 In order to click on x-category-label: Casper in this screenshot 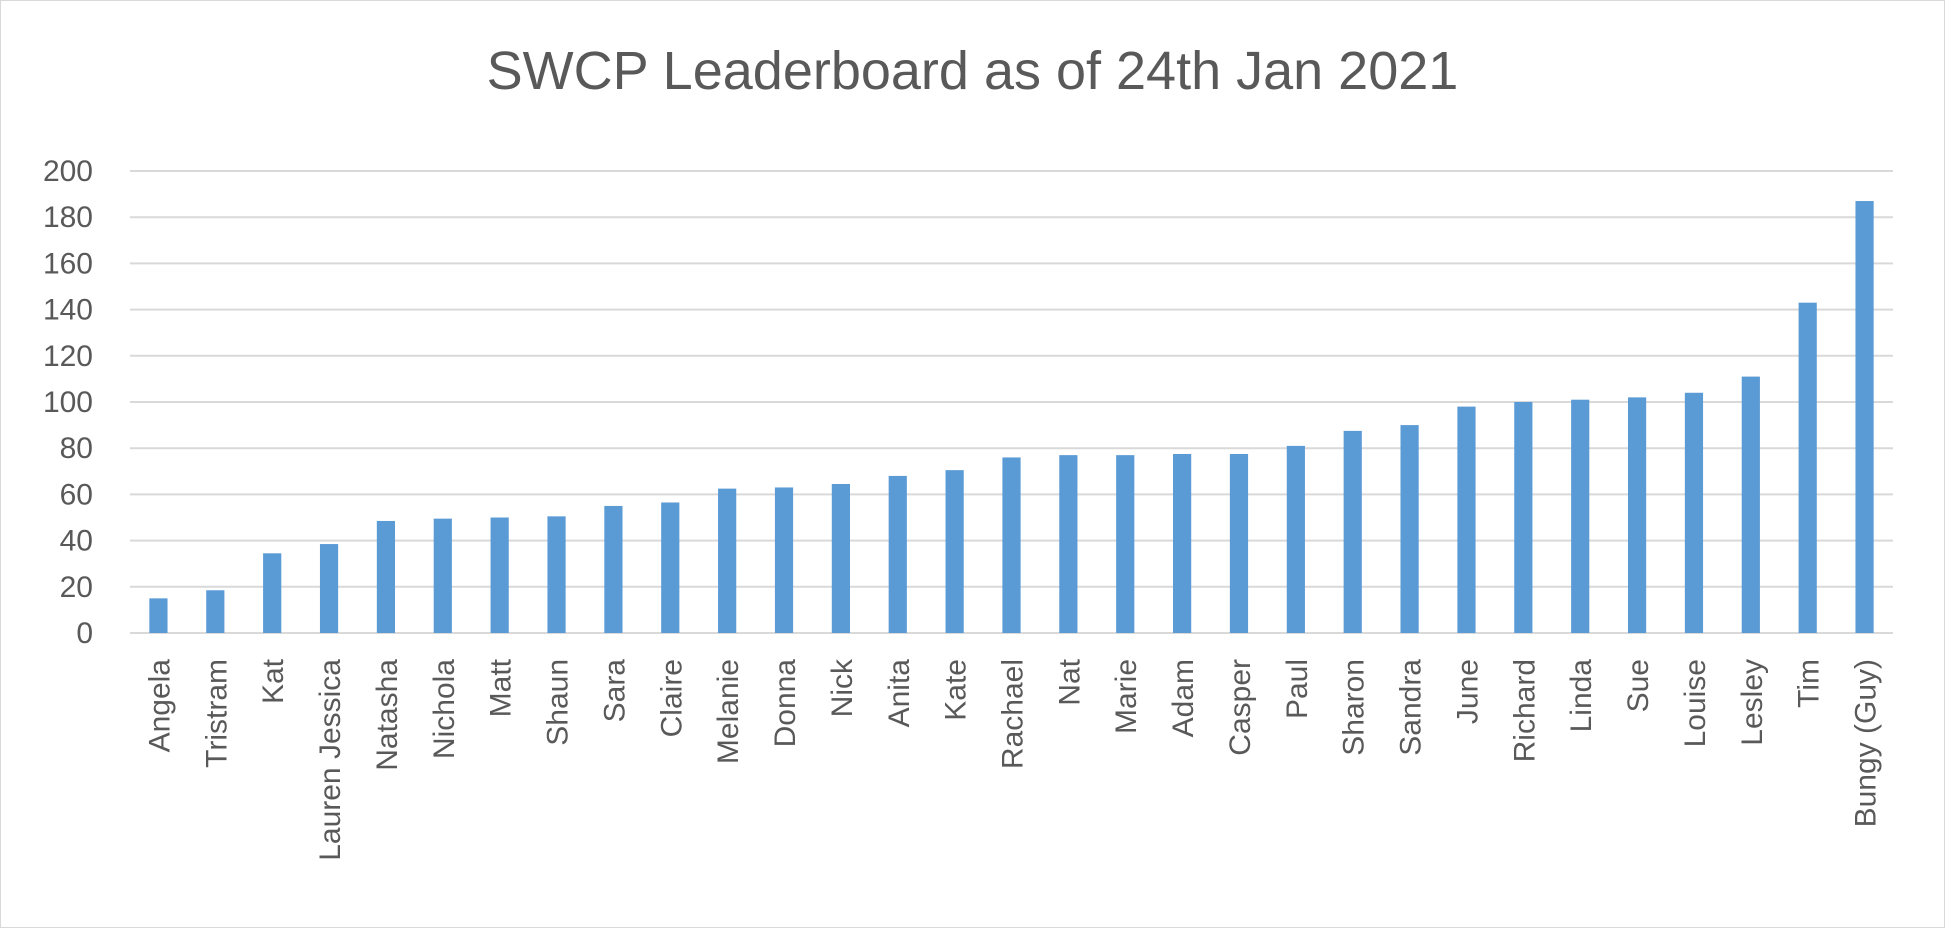, I will do `click(1240, 707)`.